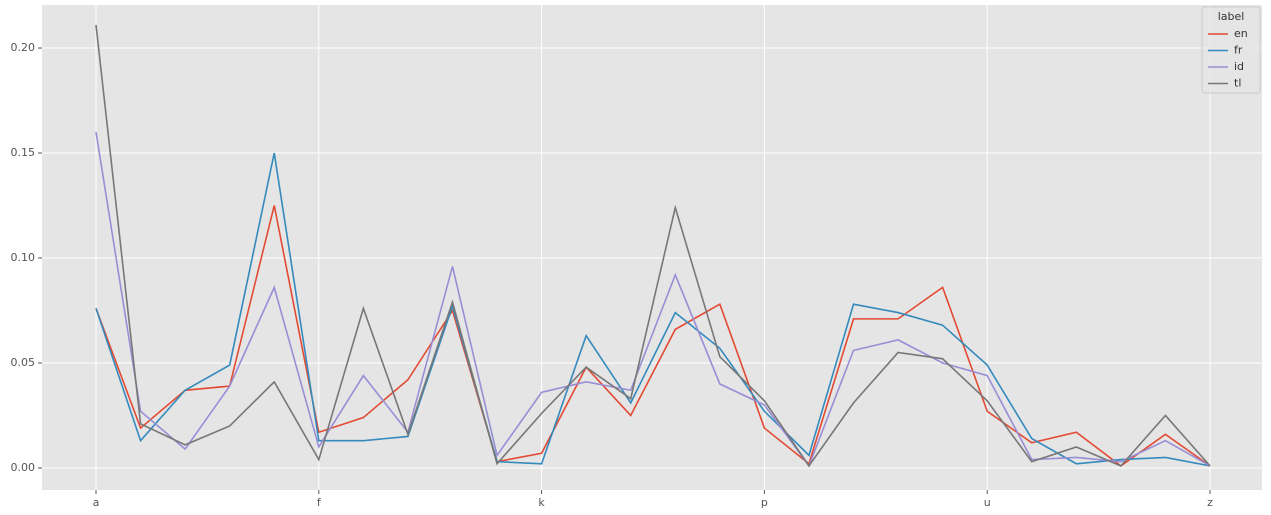  What do you see at coordinates (23, 152) in the screenshot?
I see `y-tick-label: 0.15` at bounding box center [23, 152].